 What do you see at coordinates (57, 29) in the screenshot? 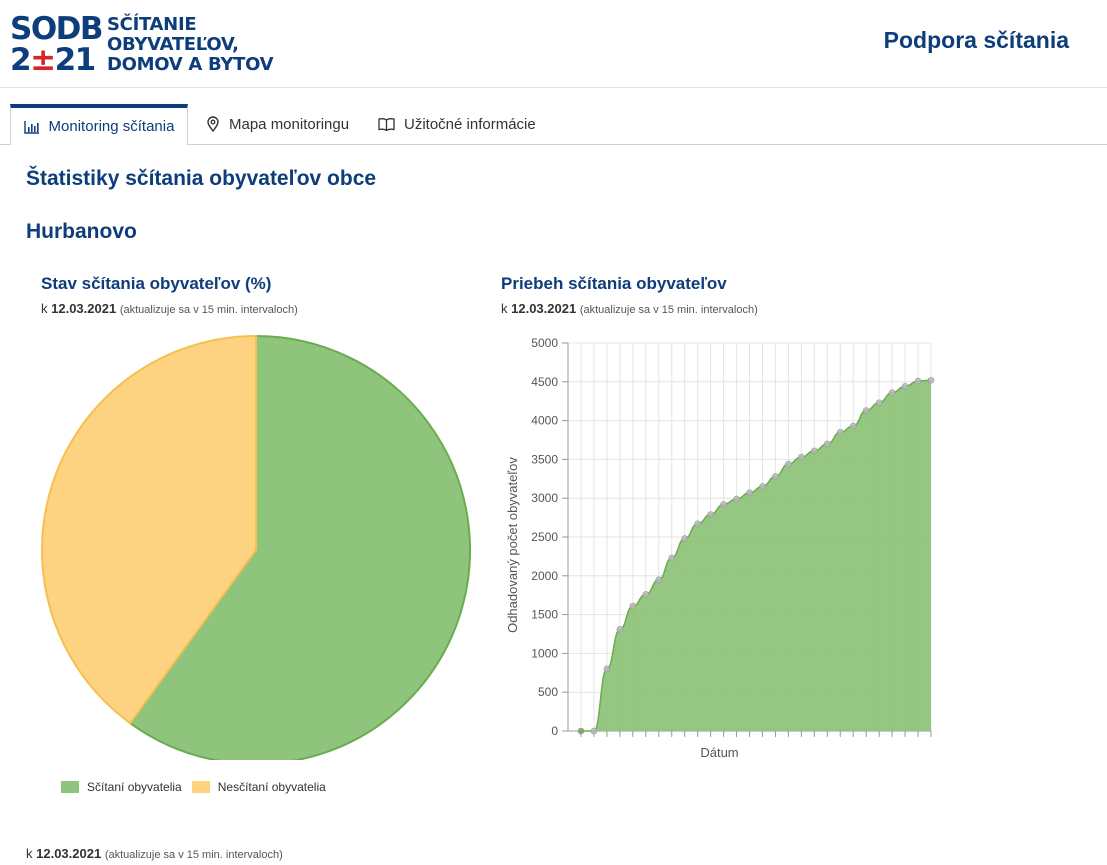
I see `logo-mark-line1: SODB` at bounding box center [57, 29].